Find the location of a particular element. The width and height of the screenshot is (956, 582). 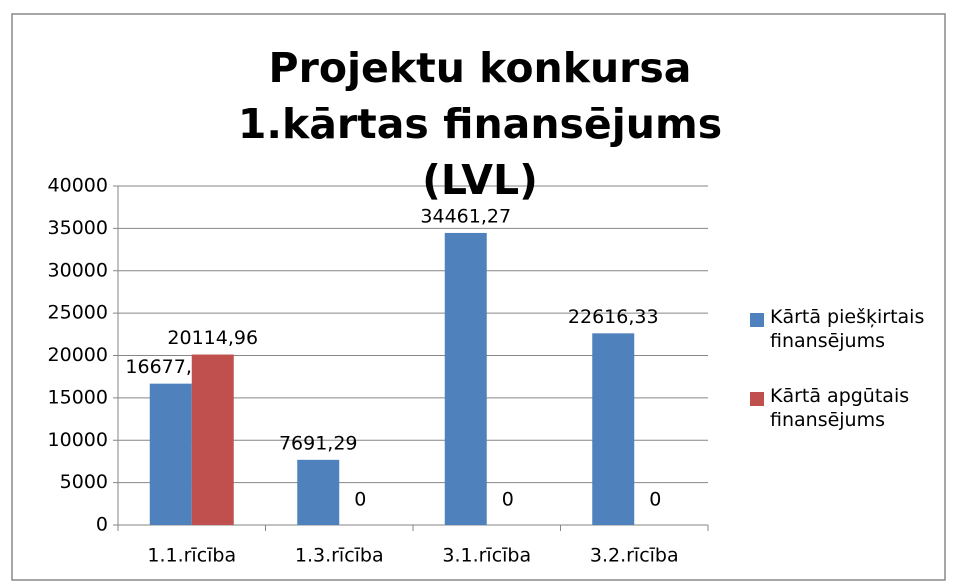

y-tick-label: 15000 is located at coordinates (78, 397).